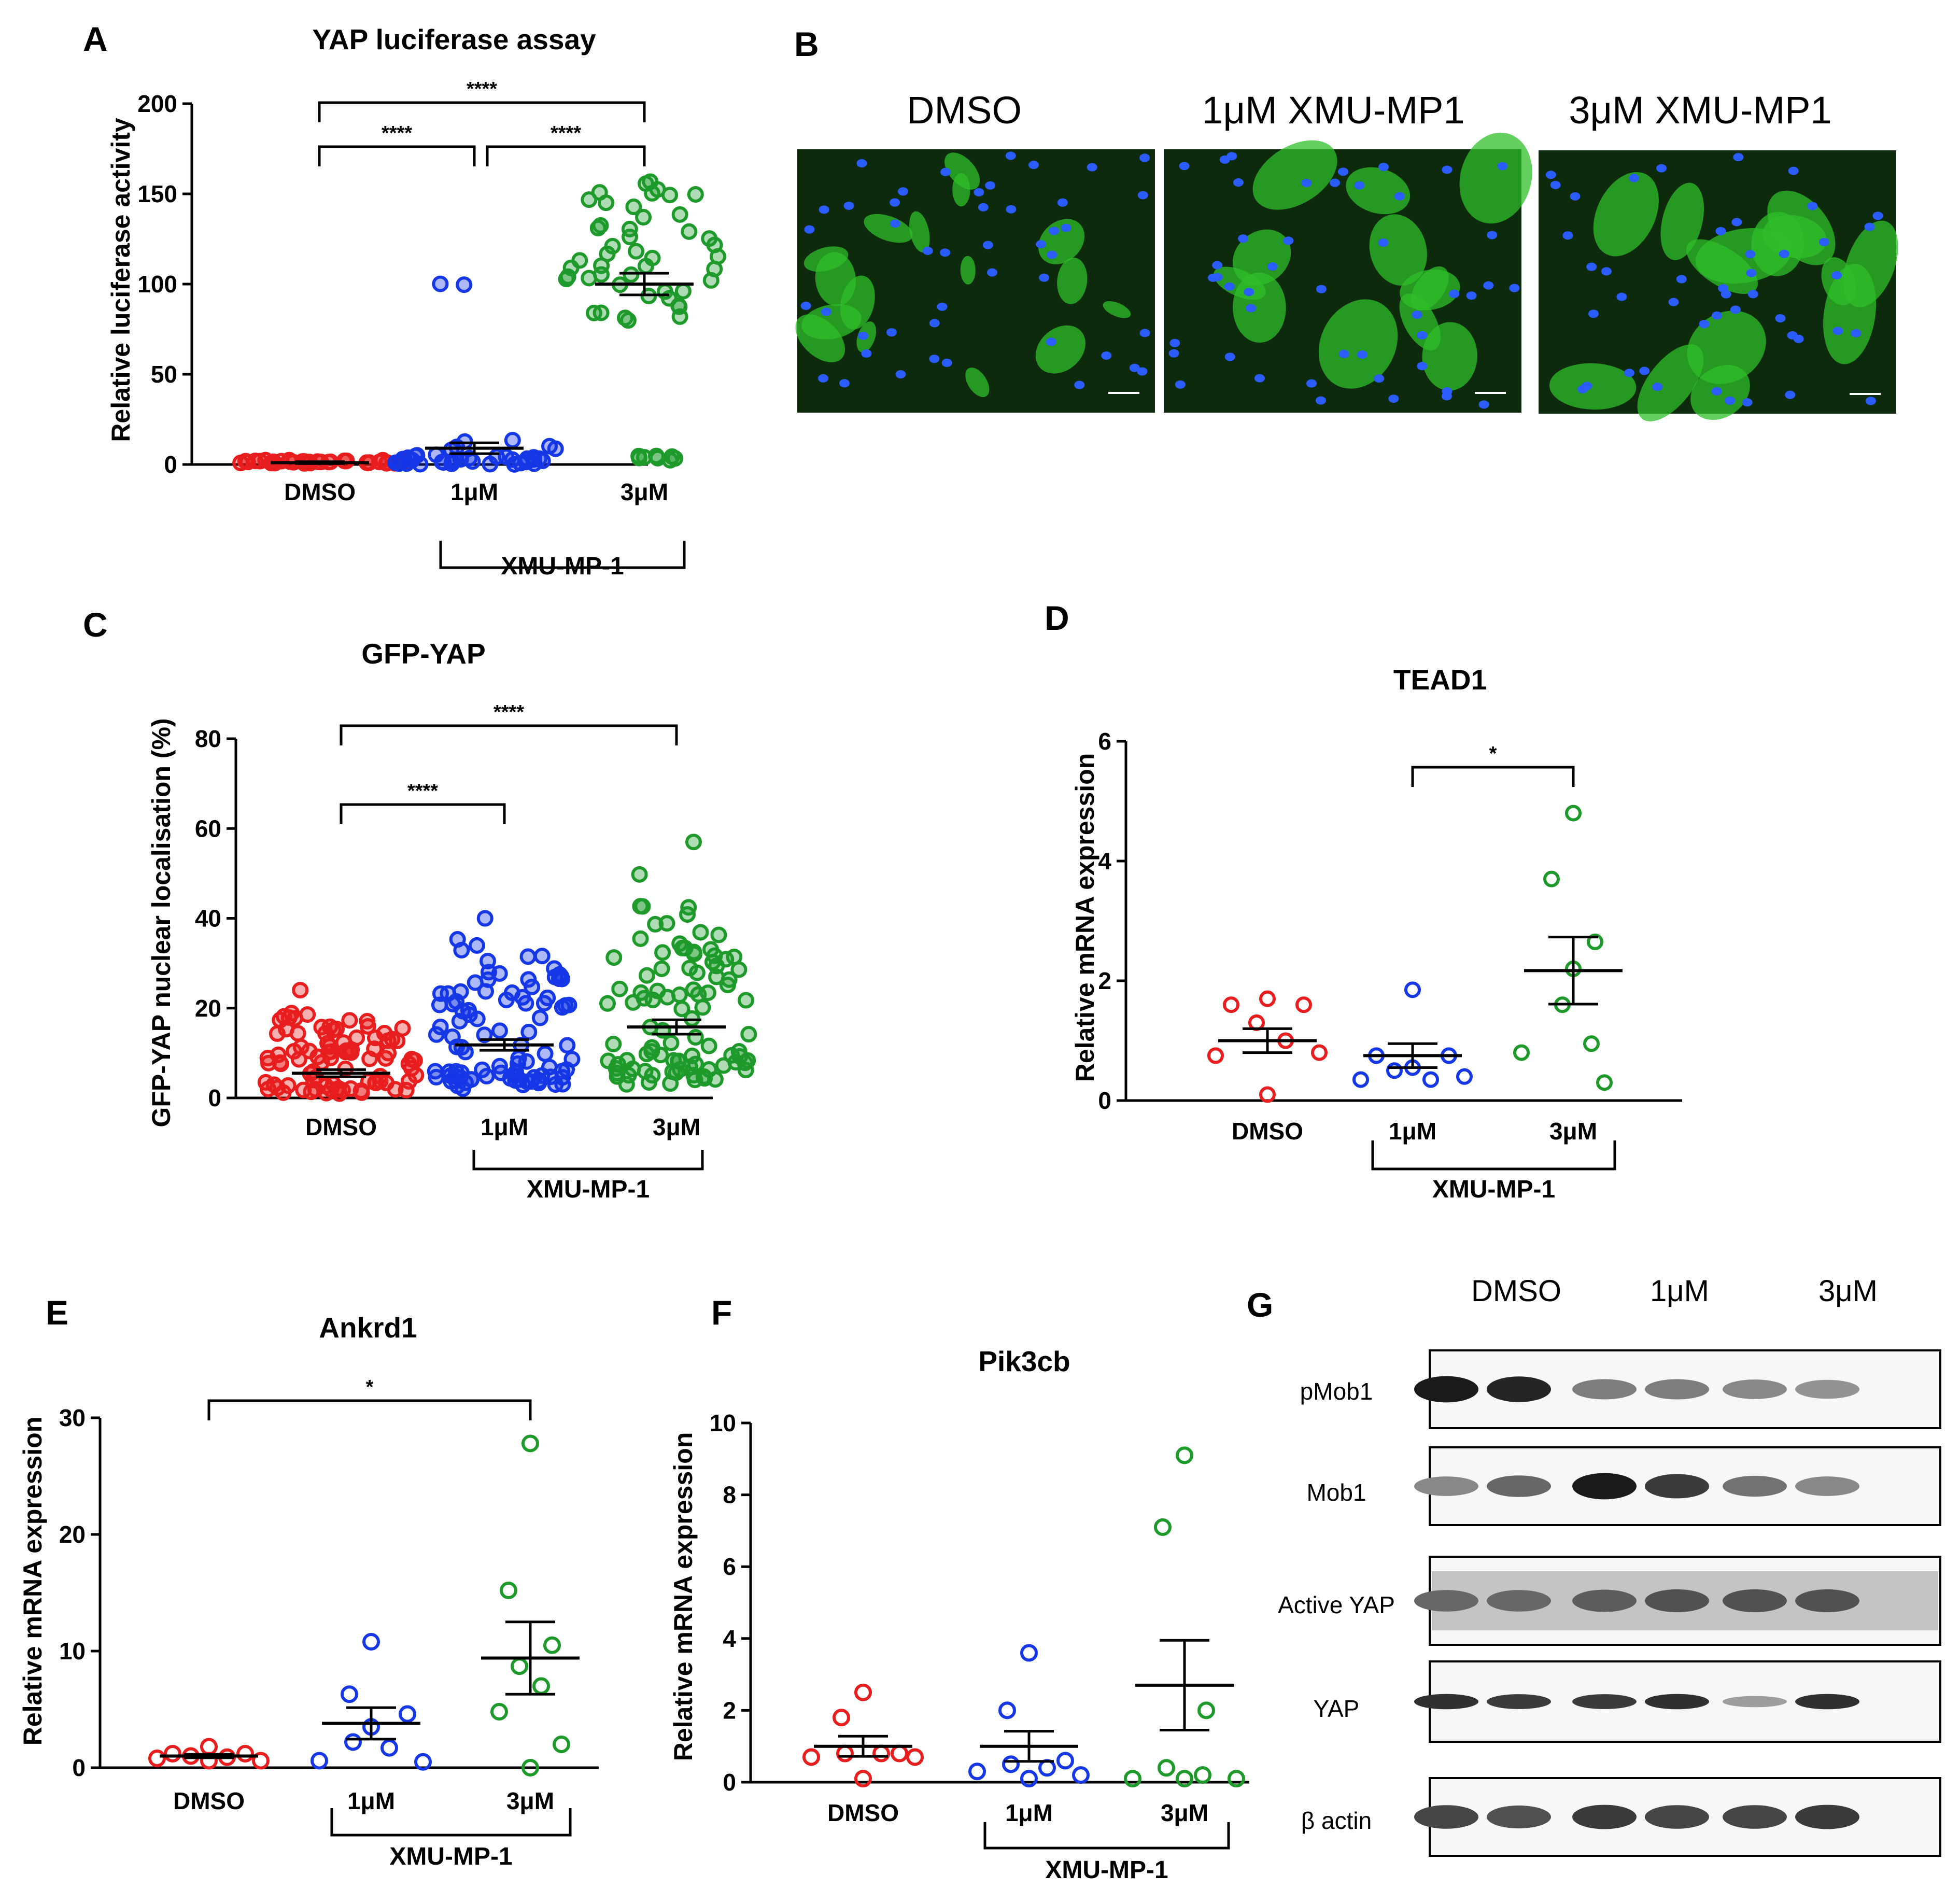 The image size is (1960, 1903). What do you see at coordinates (454, 39) in the screenshot?
I see `chart-title: YAP luciferase assay` at bounding box center [454, 39].